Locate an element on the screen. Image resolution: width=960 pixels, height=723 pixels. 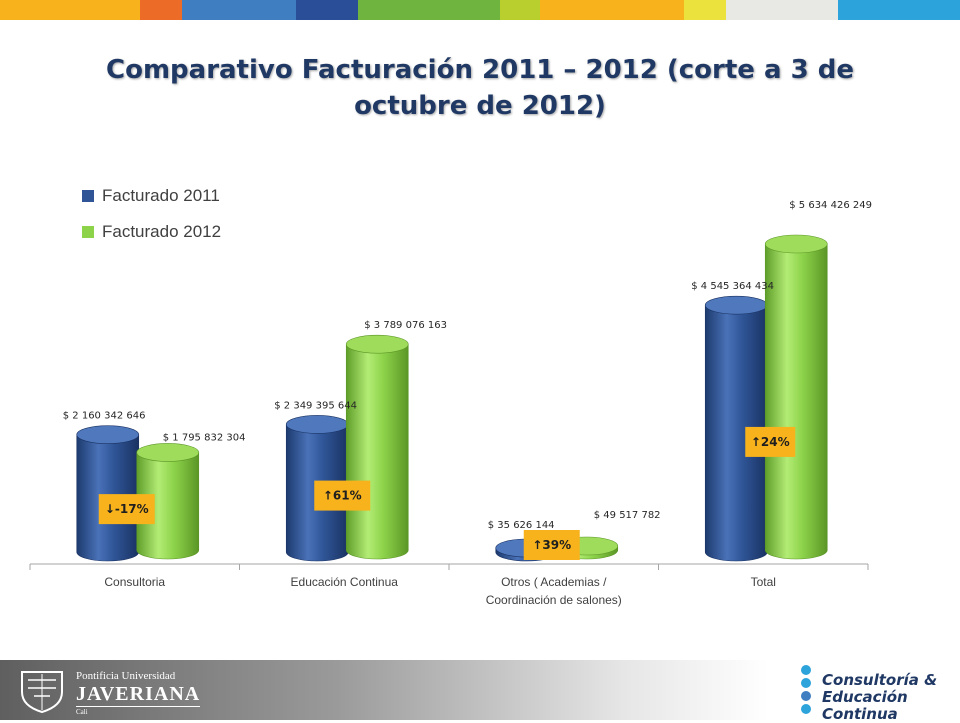
data-label-2012: $ 1 795 832 304 is located at coordinates (204, 437).